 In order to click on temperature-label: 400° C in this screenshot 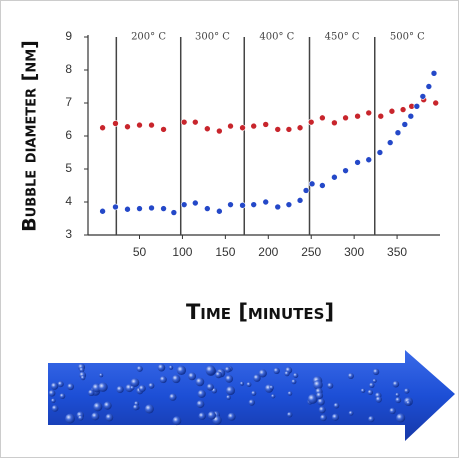, I will do `click(276, 37)`.